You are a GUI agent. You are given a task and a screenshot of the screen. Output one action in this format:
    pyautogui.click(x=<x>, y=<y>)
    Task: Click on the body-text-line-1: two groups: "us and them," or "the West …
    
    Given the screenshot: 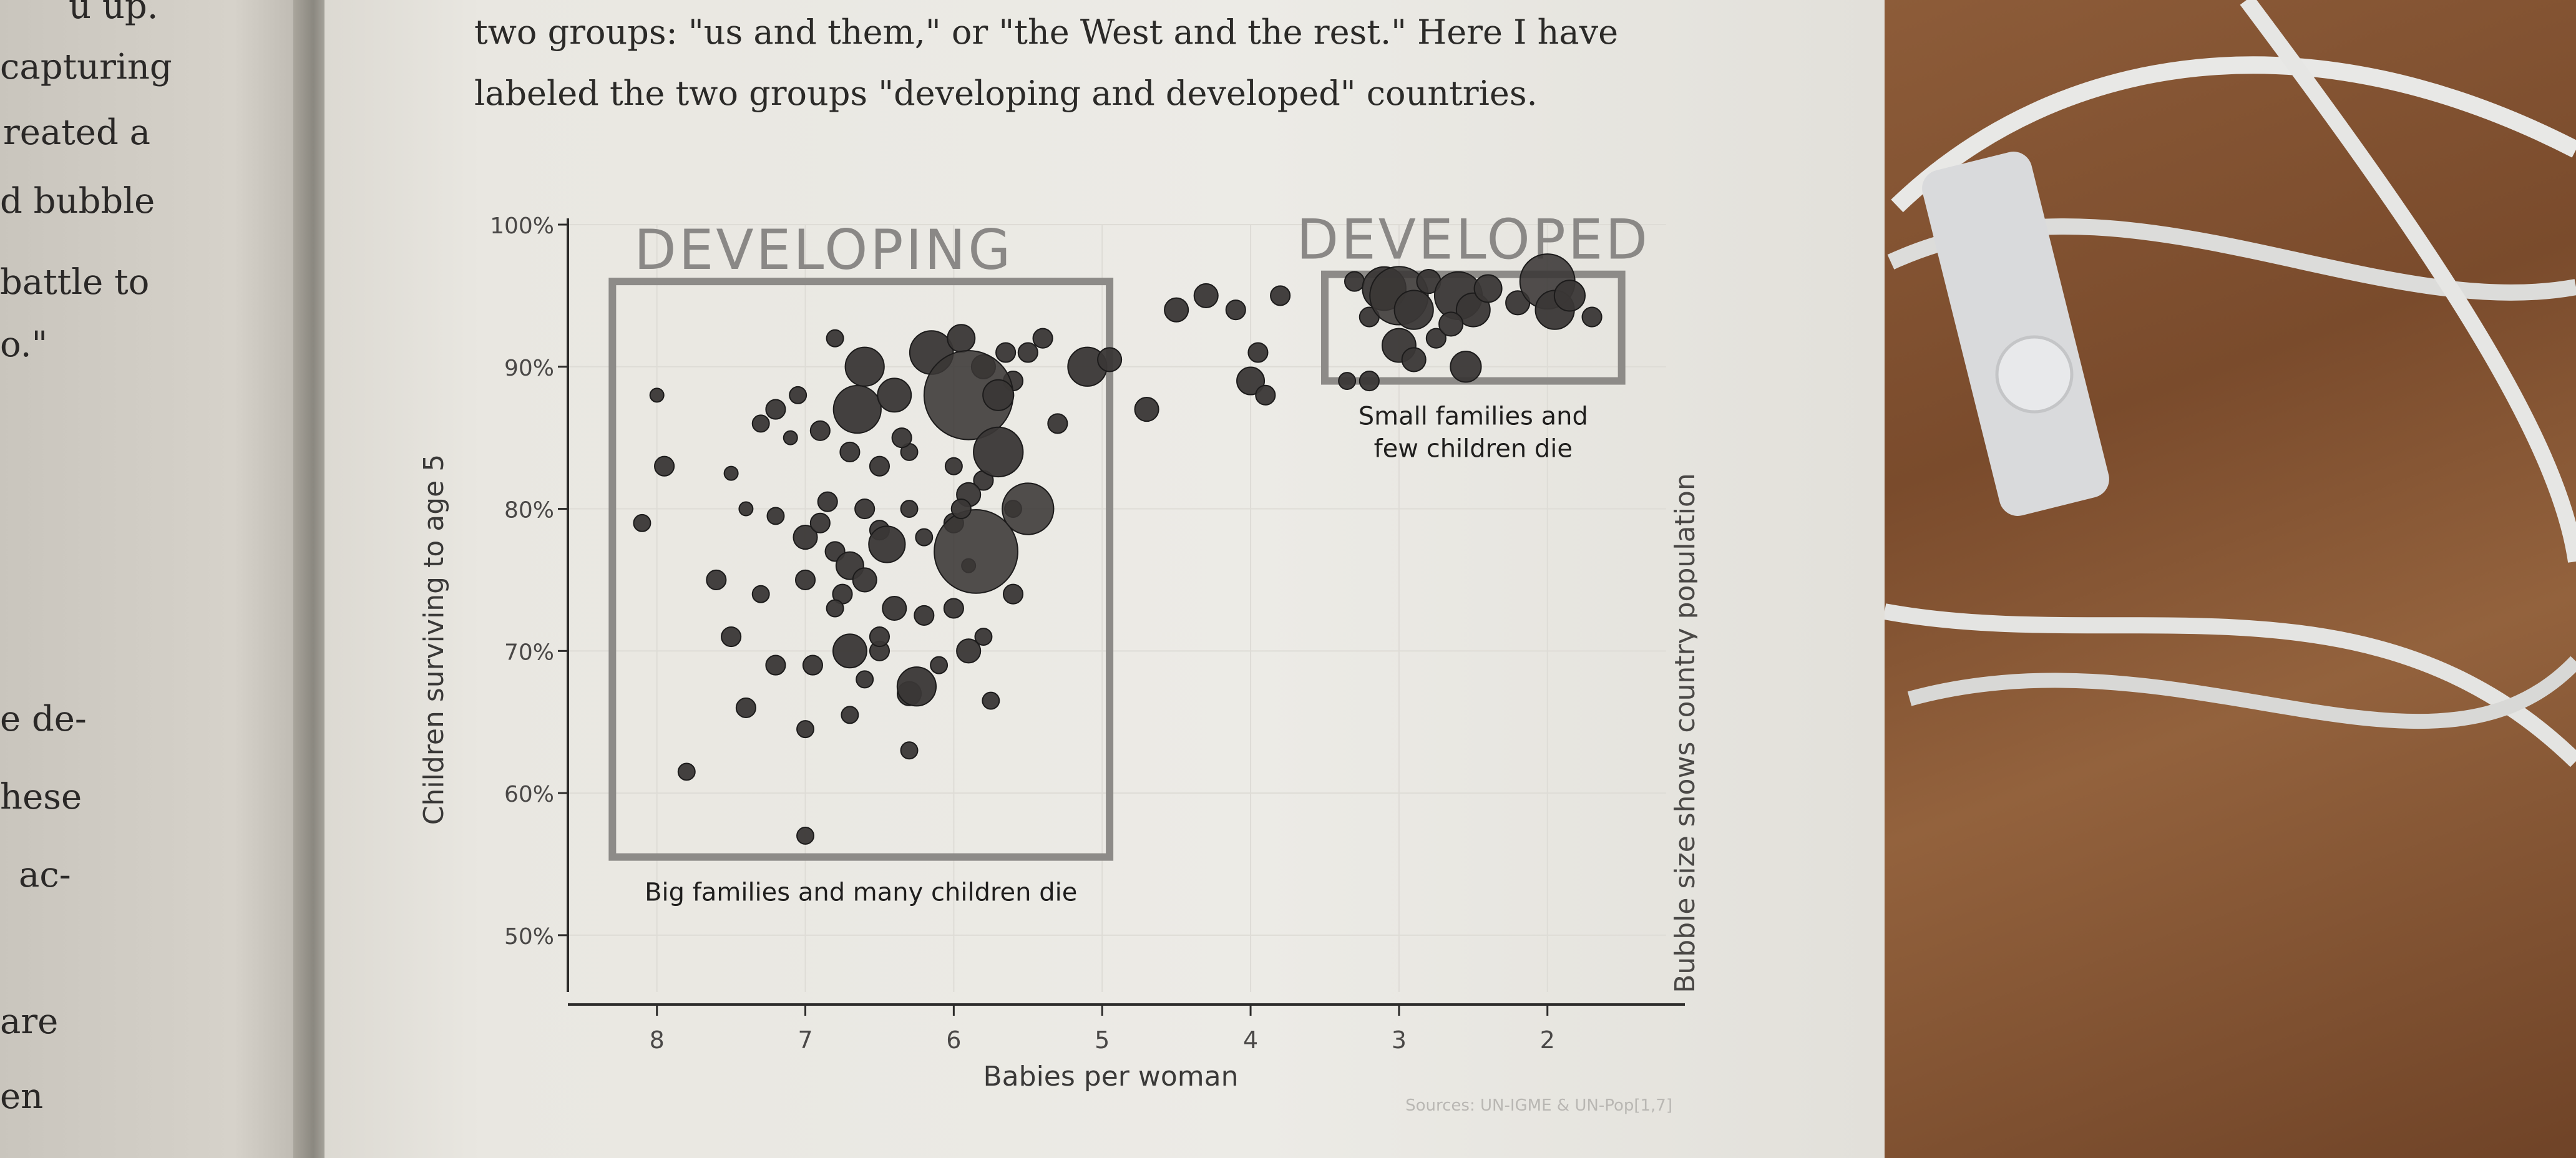 What is the action you would take?
    pyautogui.click(x=1046, y=32)
    